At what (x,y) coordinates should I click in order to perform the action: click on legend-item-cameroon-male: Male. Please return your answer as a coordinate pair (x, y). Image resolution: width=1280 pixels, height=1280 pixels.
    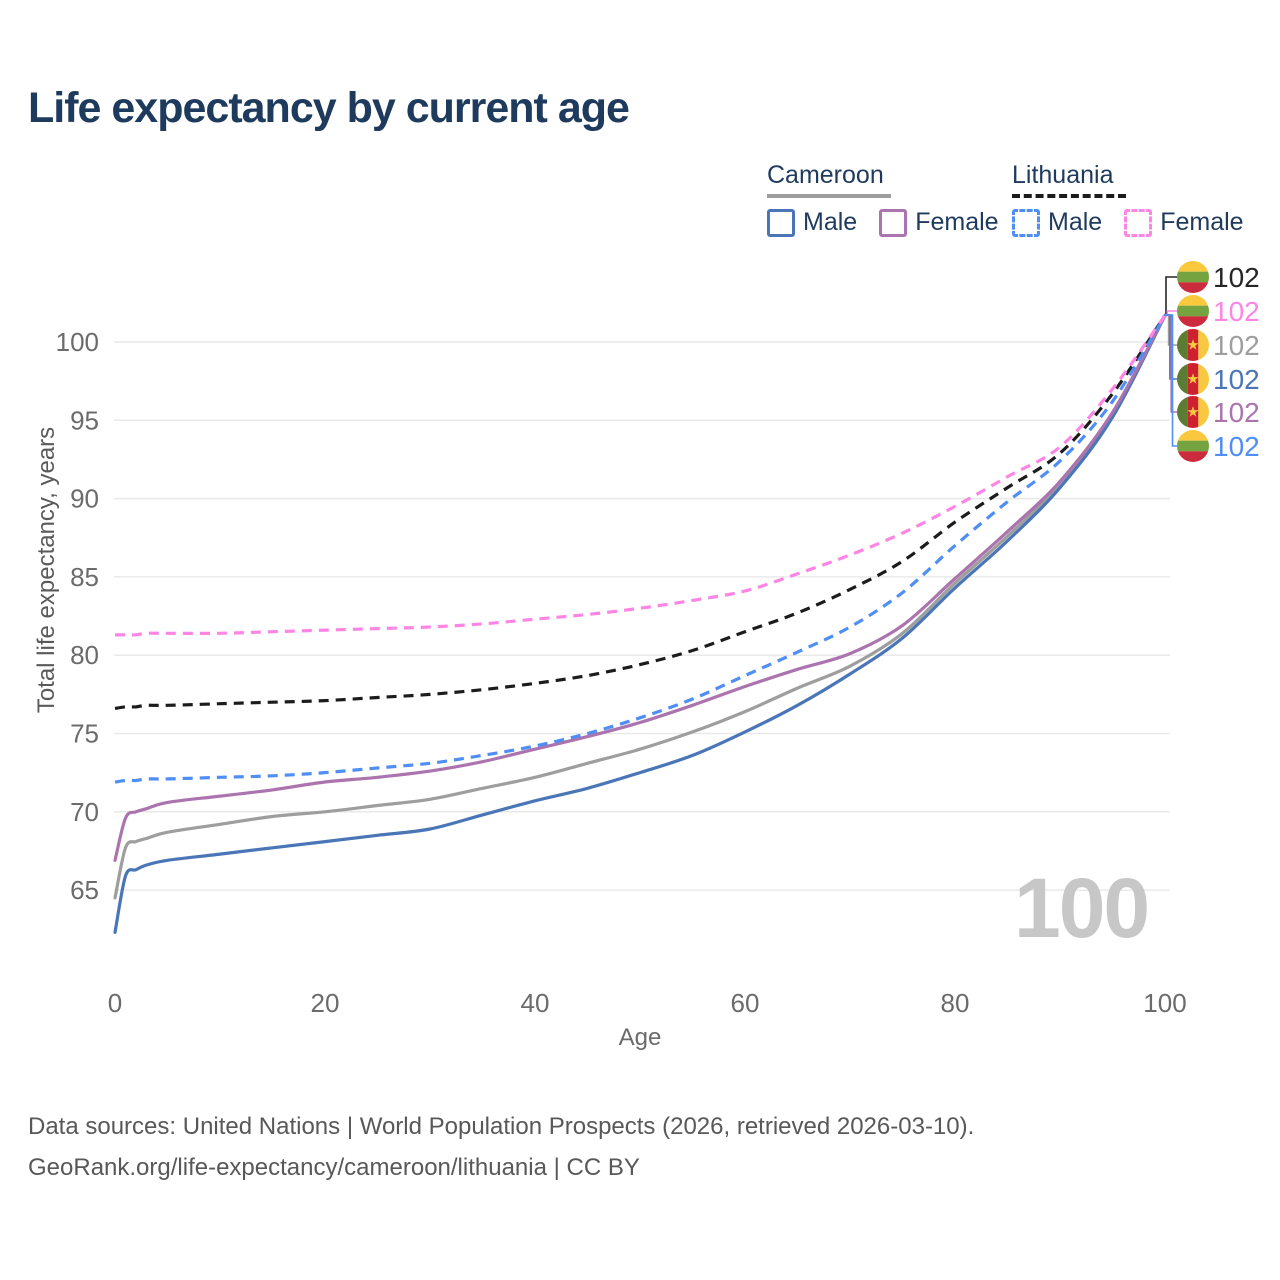
    Looking at the image, I should click on (812, 222).